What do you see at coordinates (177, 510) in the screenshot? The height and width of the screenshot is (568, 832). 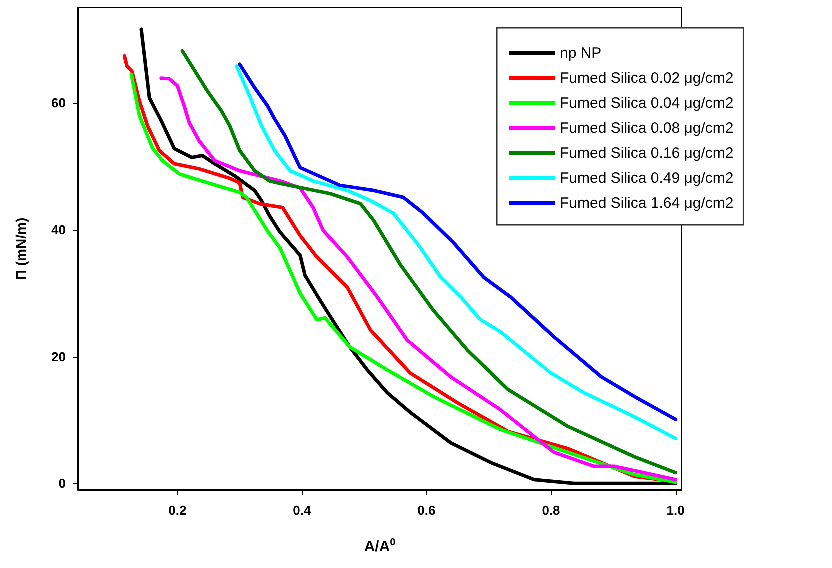 I see `x-tick-label: 0.2` at bounding box center [177, 510].